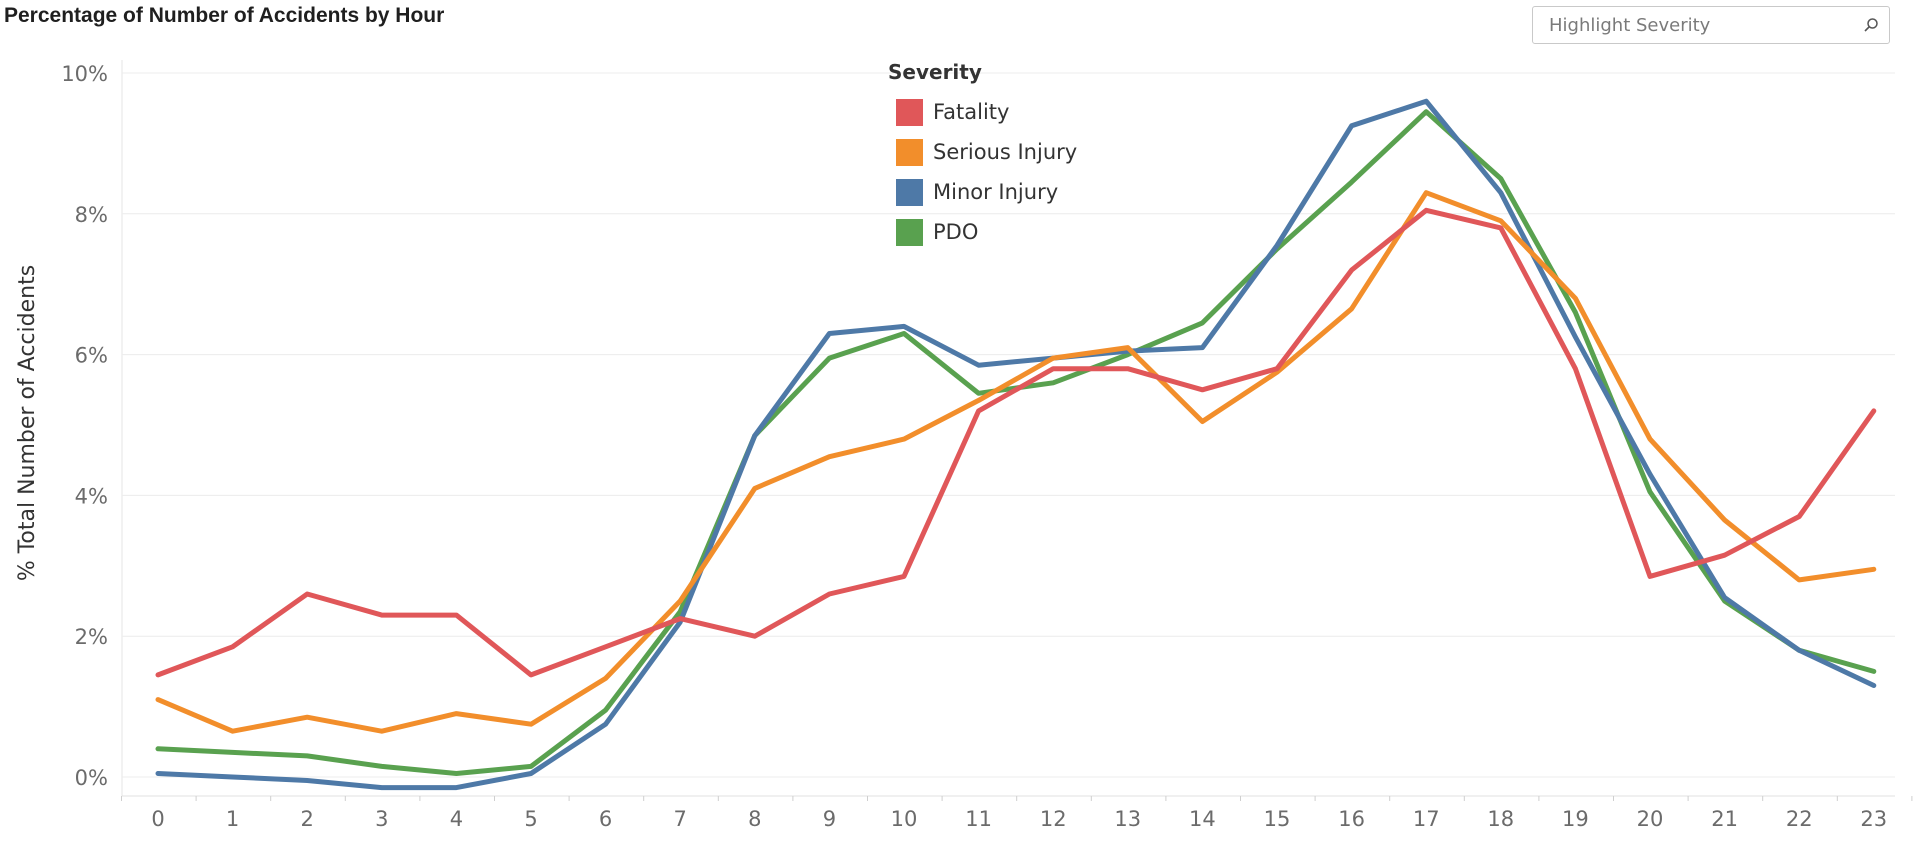  I want to click on x-tick-label: 11, so click(978, 819).